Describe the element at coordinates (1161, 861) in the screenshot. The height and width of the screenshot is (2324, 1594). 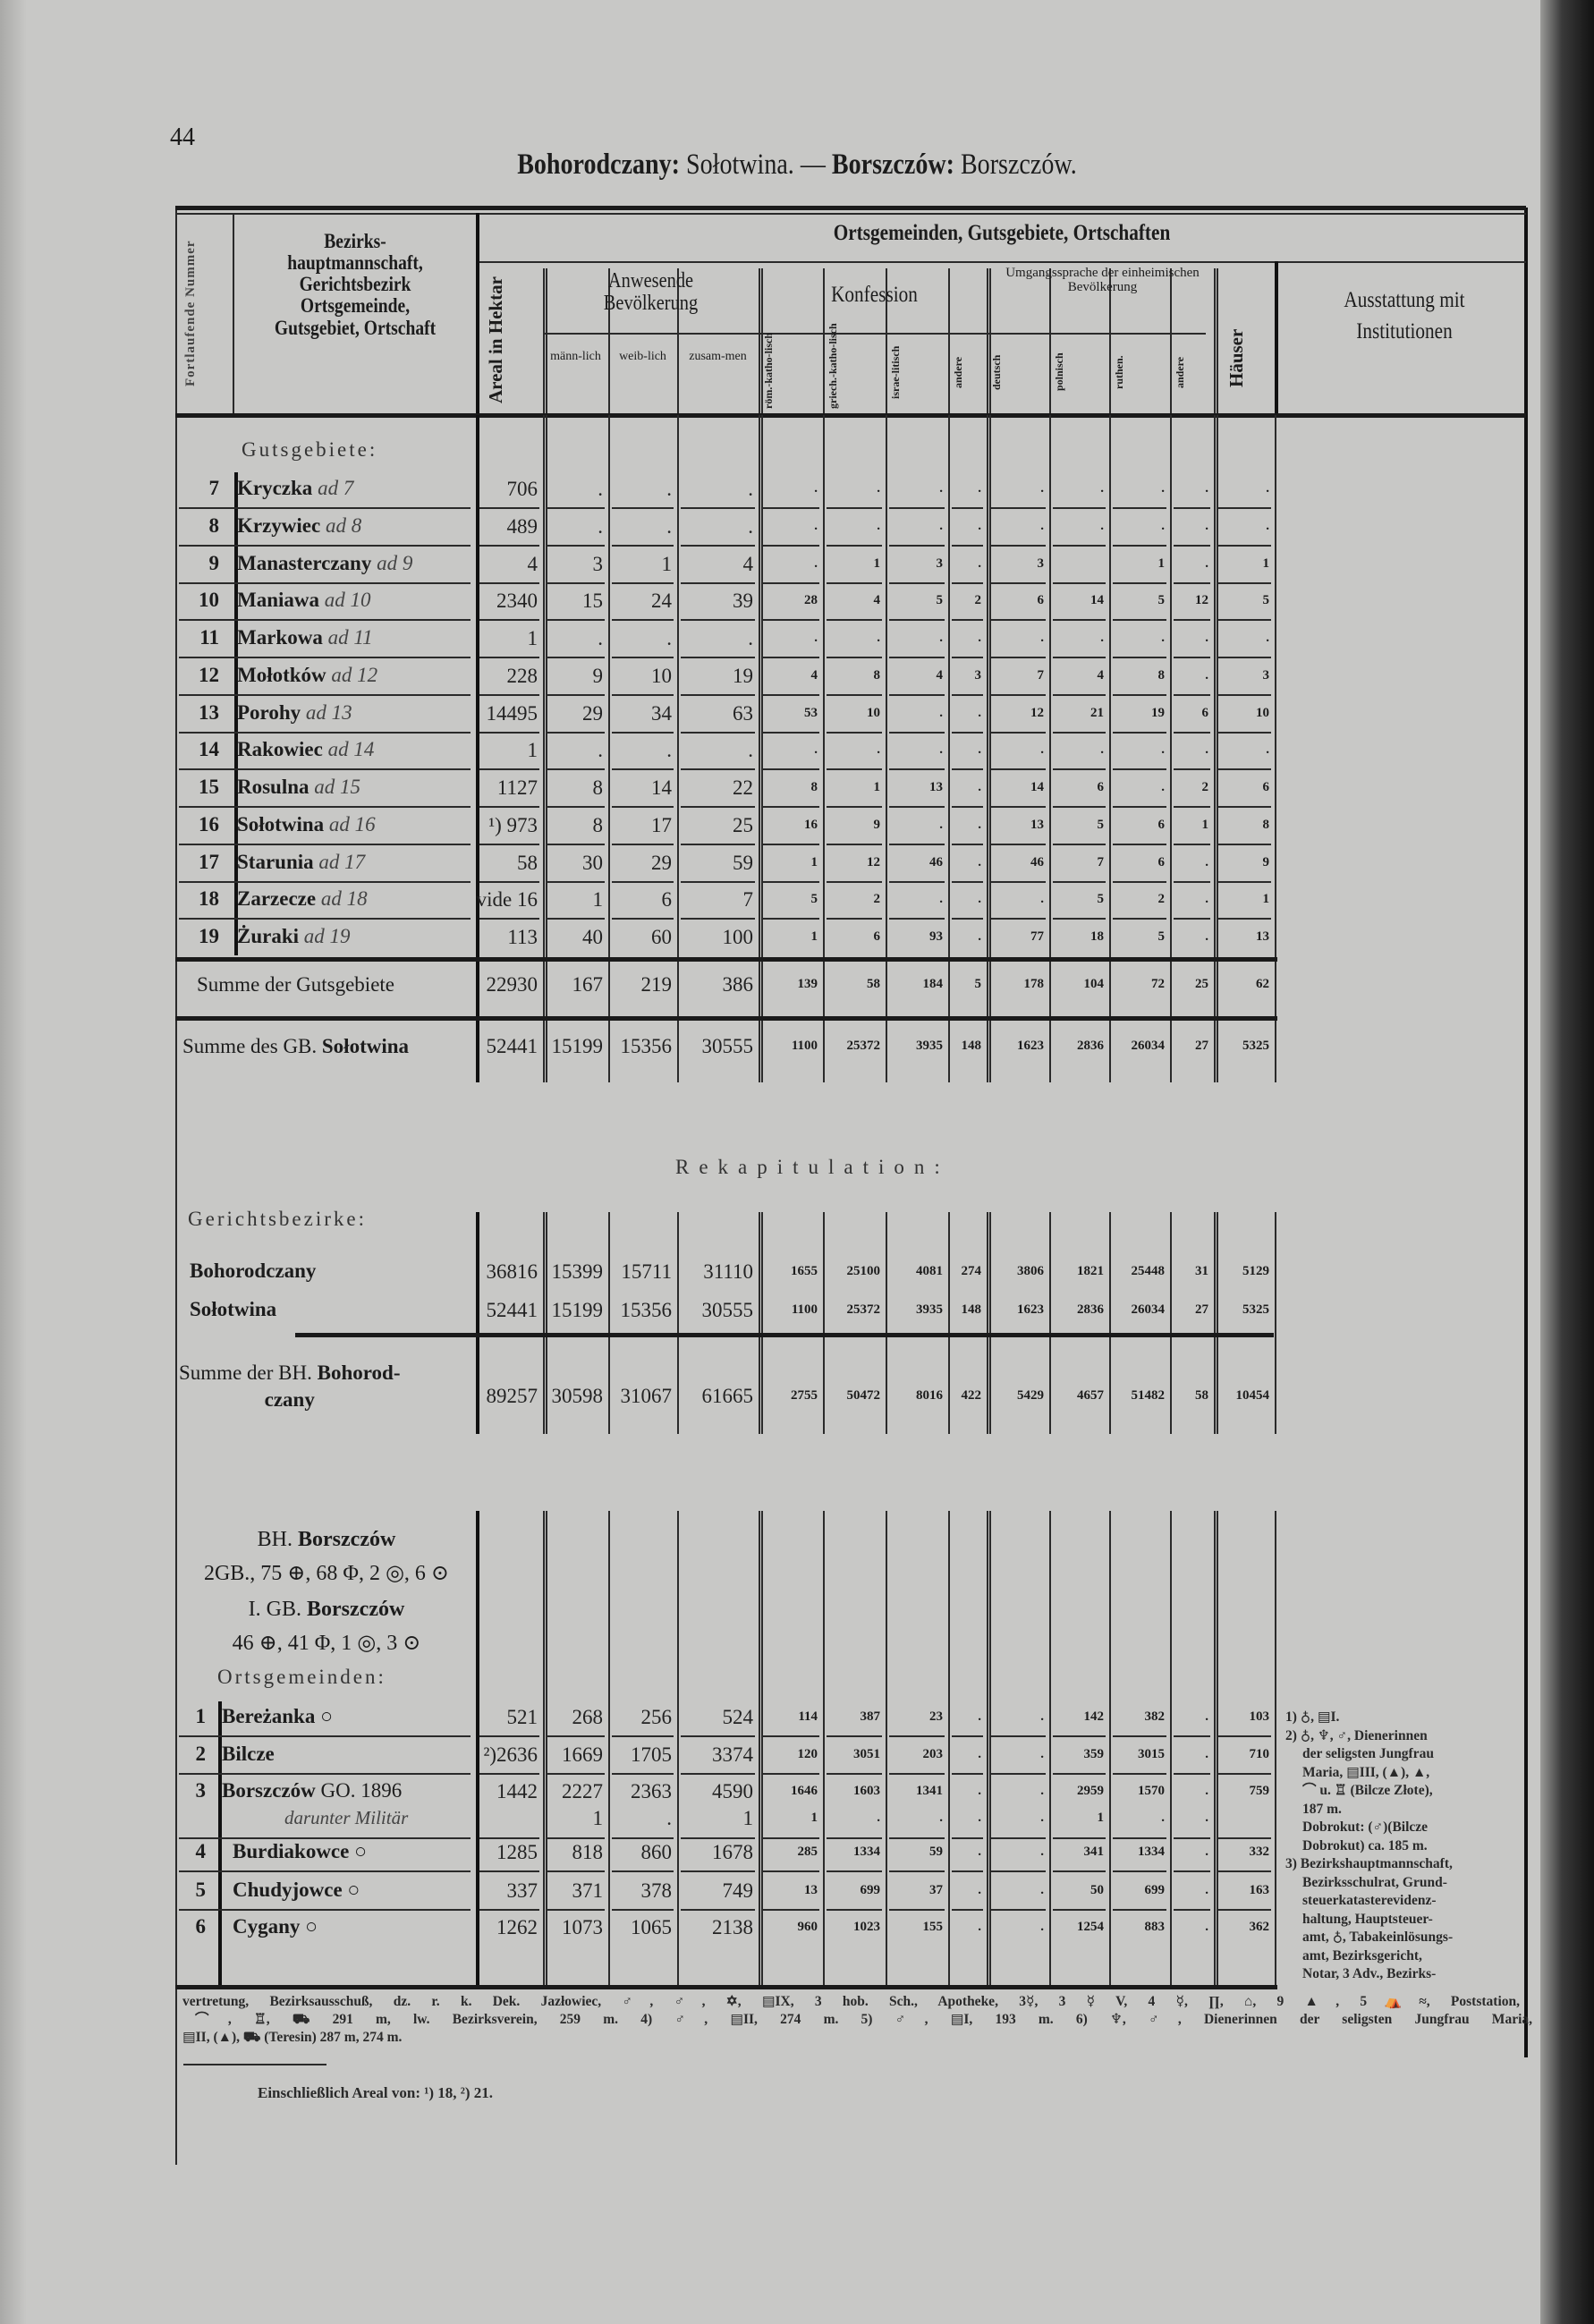
I see `cell-value: 6` at that location.